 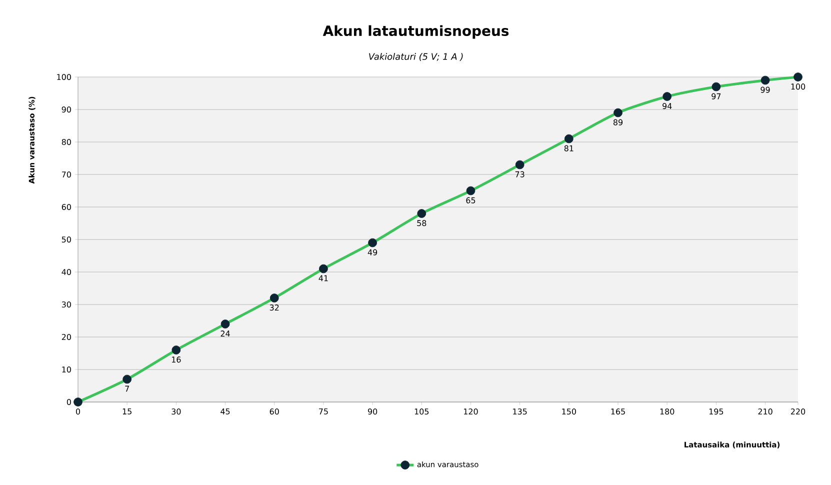 I want to click on chart-subtitle: Vakiolaturi (5 V; 1 A ), so click(x=416, y=57).